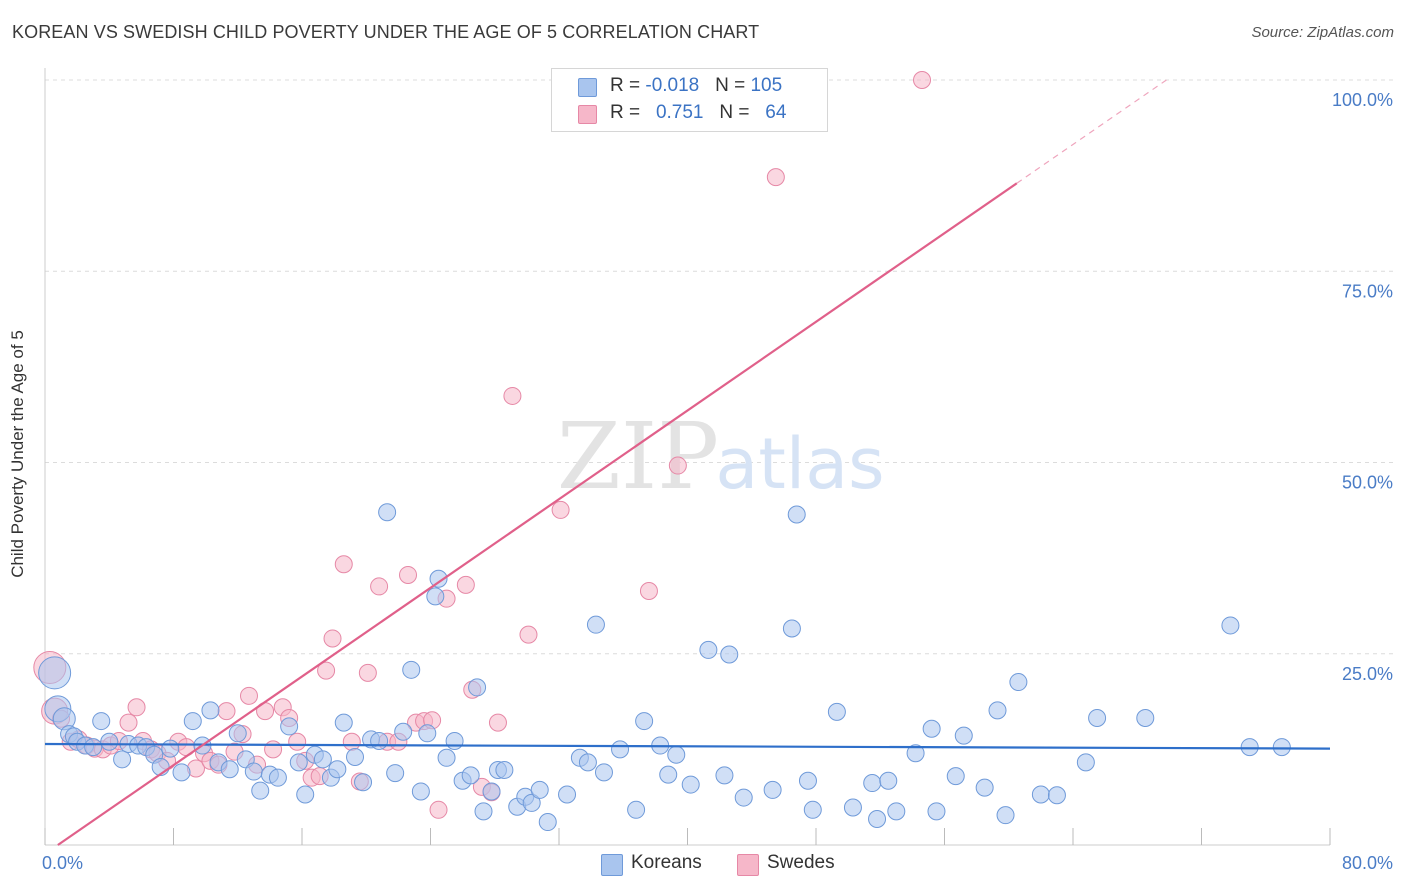 The image size is (1406, 892). I want to click on legend-r-value-koreans: -0.018, so click(672, 85).